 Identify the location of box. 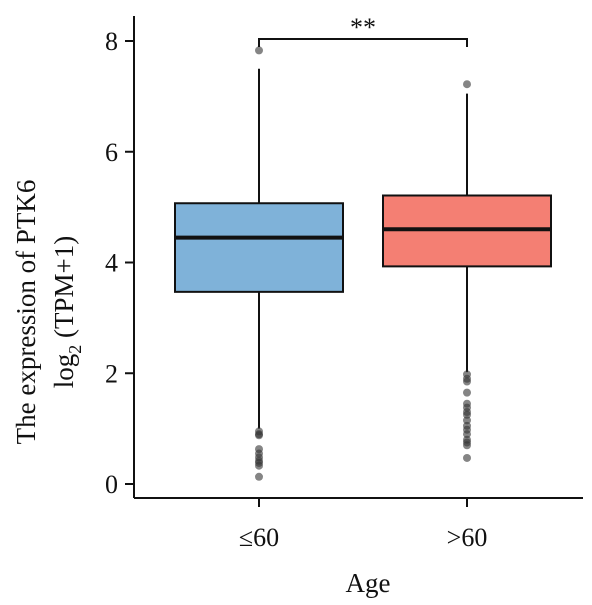
(259, 247).